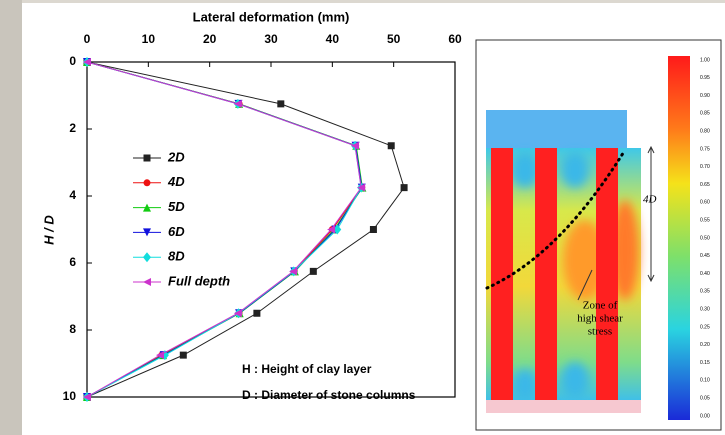 The width and height of the screenshot is (725, 435). I want to click on colorbar-label: 1.00, so click(705, 60).